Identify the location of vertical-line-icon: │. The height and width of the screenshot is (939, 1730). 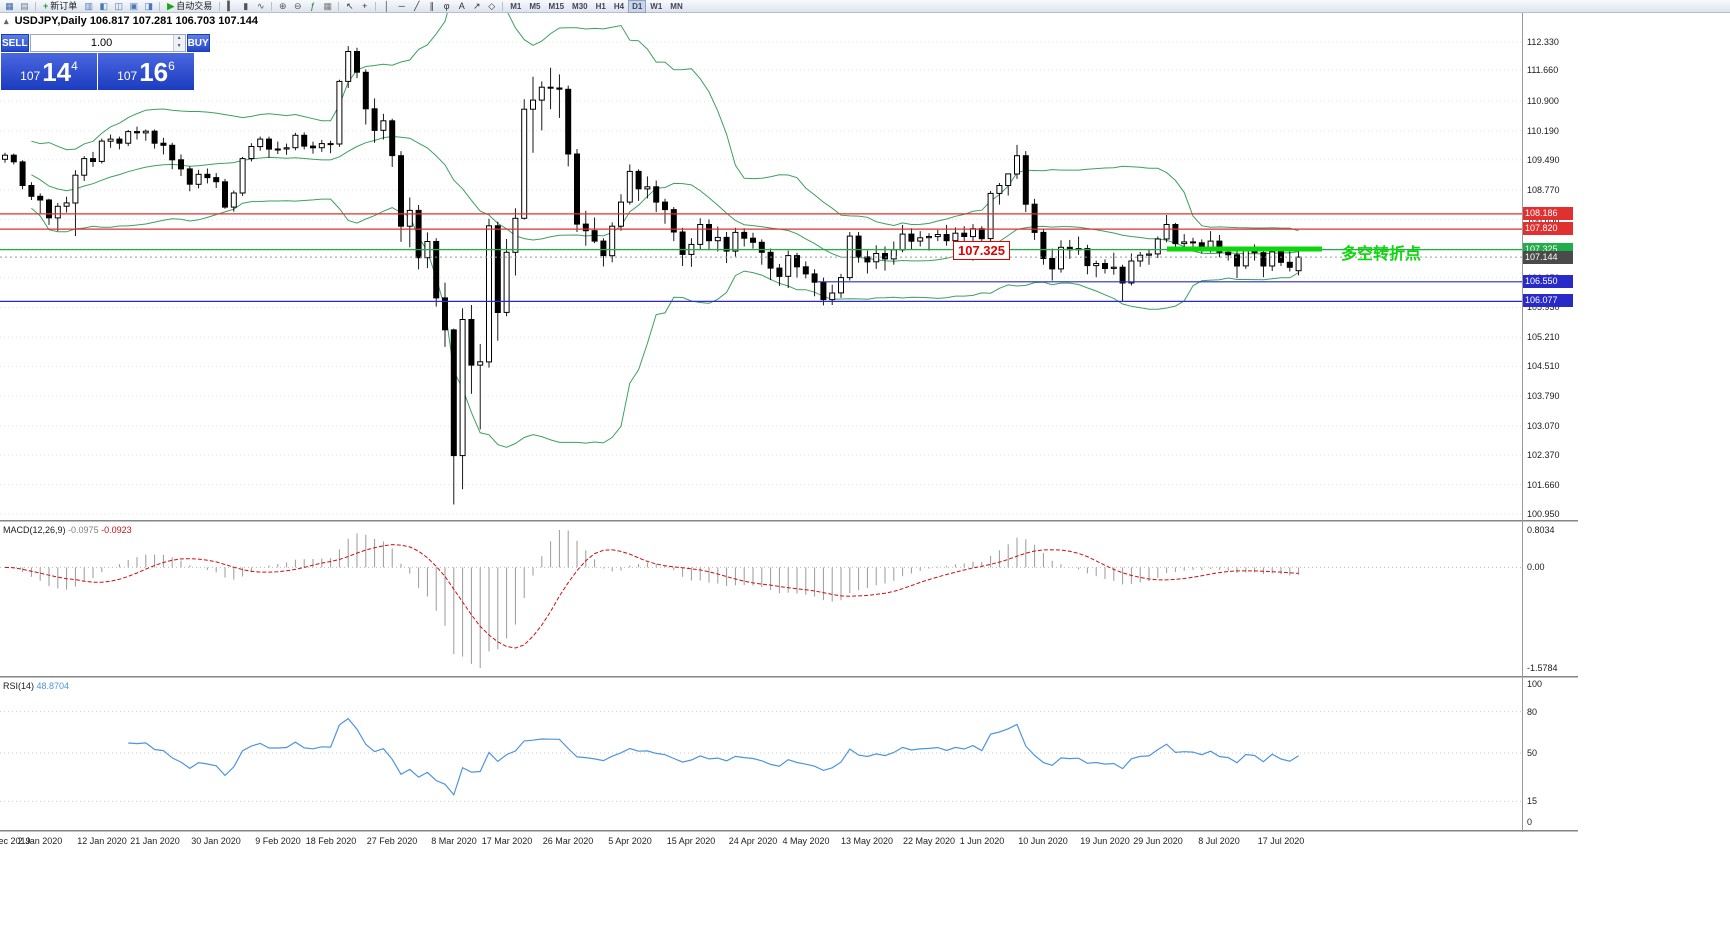
(386, 5).